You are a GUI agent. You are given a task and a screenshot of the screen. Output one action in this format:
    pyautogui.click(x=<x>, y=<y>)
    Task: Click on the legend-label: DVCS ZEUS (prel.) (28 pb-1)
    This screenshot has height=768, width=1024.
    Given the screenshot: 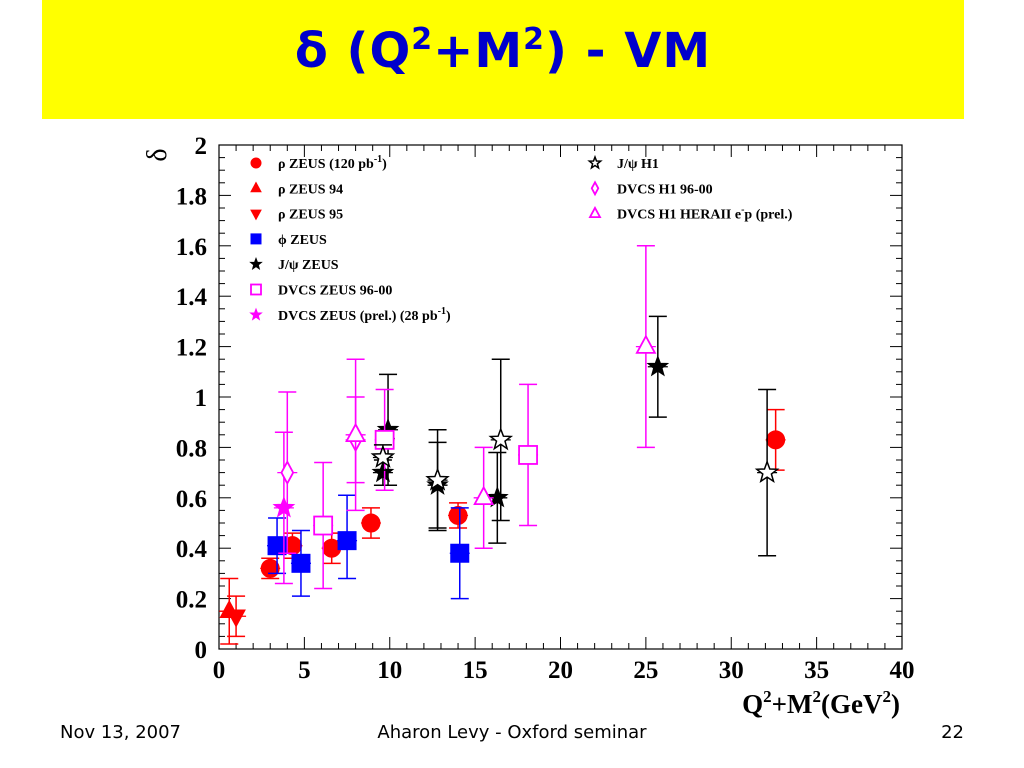 What is the action you would take?
    pyautogui.click(x=364, y=315)
    